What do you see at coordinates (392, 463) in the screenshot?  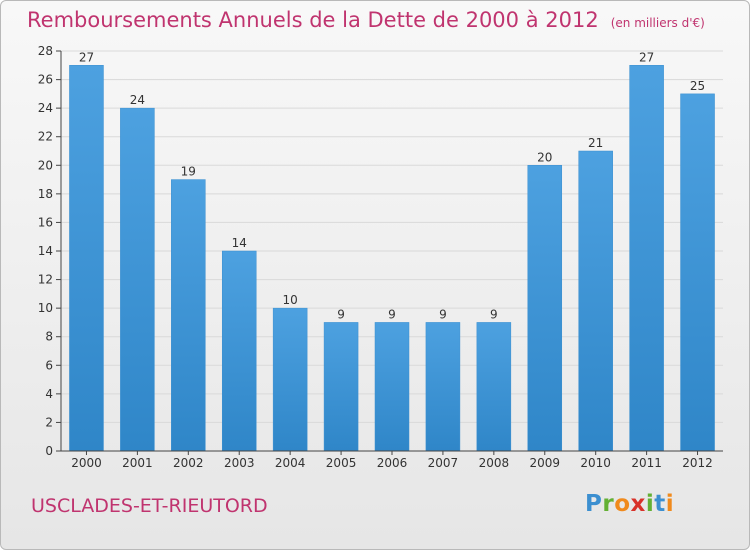 I see `x-tick-label: 2006` at bounding box center [392, 463].